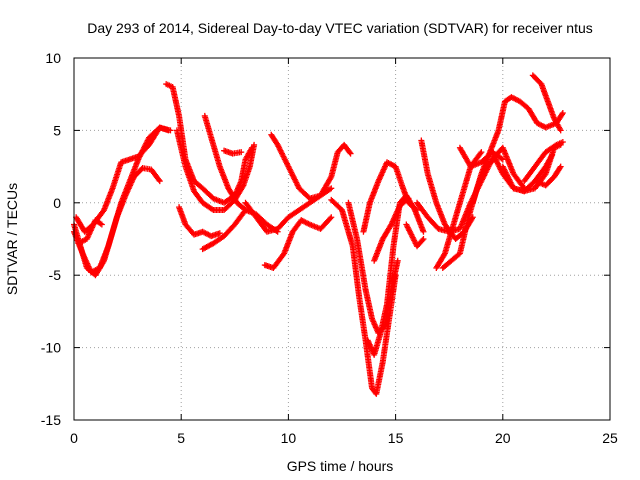 The height and width of the screenshot is (480, 640). What do you see at coordinates (181, 438) in the screenshot?
I see `x-tick-label: 5` at bounding box center [181, 438].